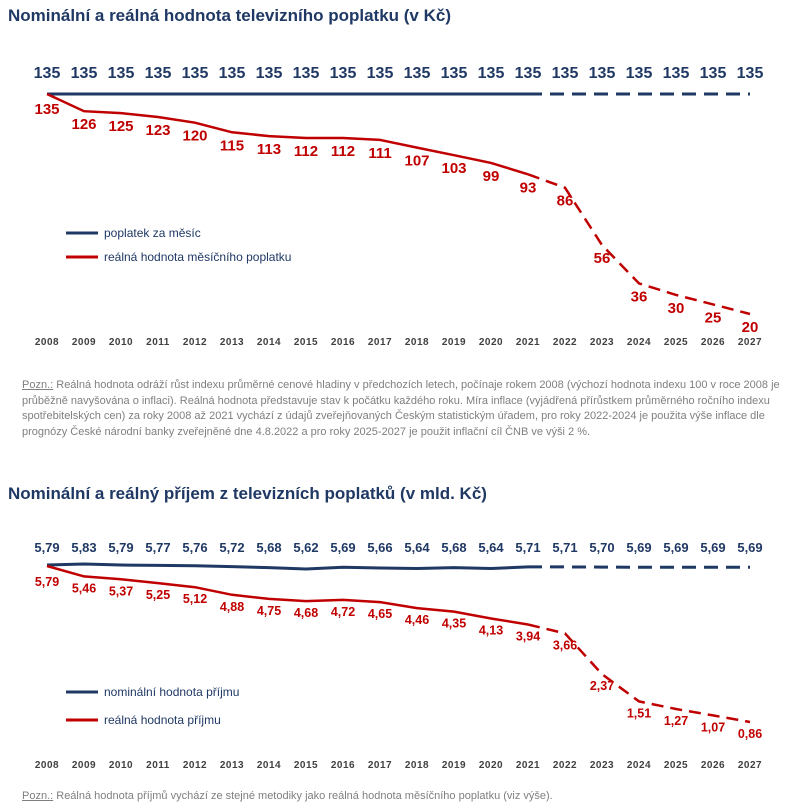 The height and width of the screenshot is (809, 801). Describe the element at coordinates (379, 547) in the screenshot. I see `data-label-nominal: 5,66` at that location.